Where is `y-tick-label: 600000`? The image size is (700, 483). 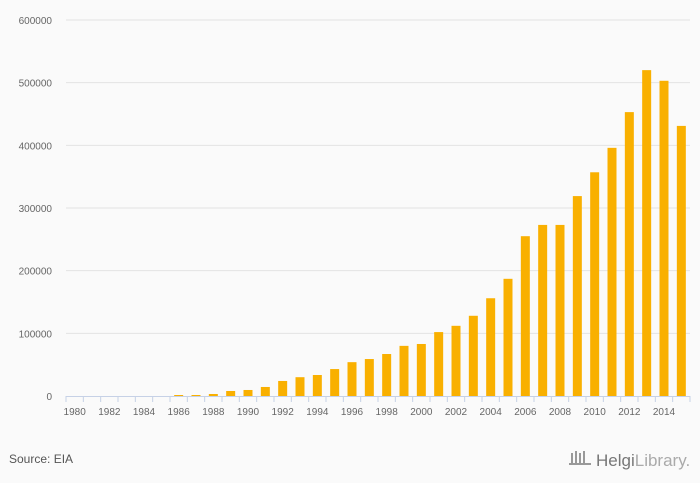 y-tick-label: 600000 is located at coordinates (36, 21).